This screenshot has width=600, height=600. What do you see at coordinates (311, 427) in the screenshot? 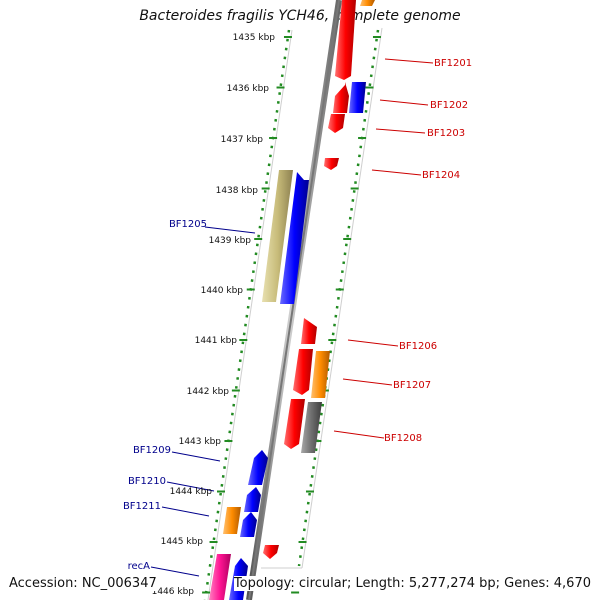
I see `gene-bf1208-gray` at bounding box center [311, 427].